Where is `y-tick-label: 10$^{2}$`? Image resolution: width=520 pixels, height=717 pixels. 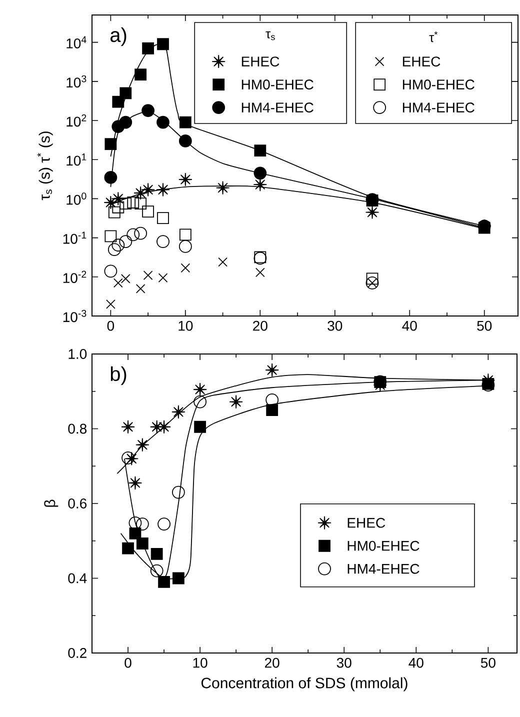
y-tick-label: 10$^{2}$ is located at coordinates (76, 120).